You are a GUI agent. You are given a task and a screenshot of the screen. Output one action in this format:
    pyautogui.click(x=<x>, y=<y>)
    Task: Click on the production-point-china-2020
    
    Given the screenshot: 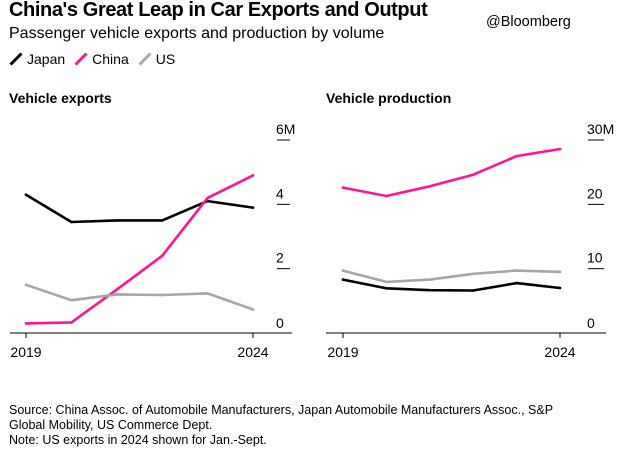 What is the action you would take?
    pyautogui.click(x=386, y=196)
    